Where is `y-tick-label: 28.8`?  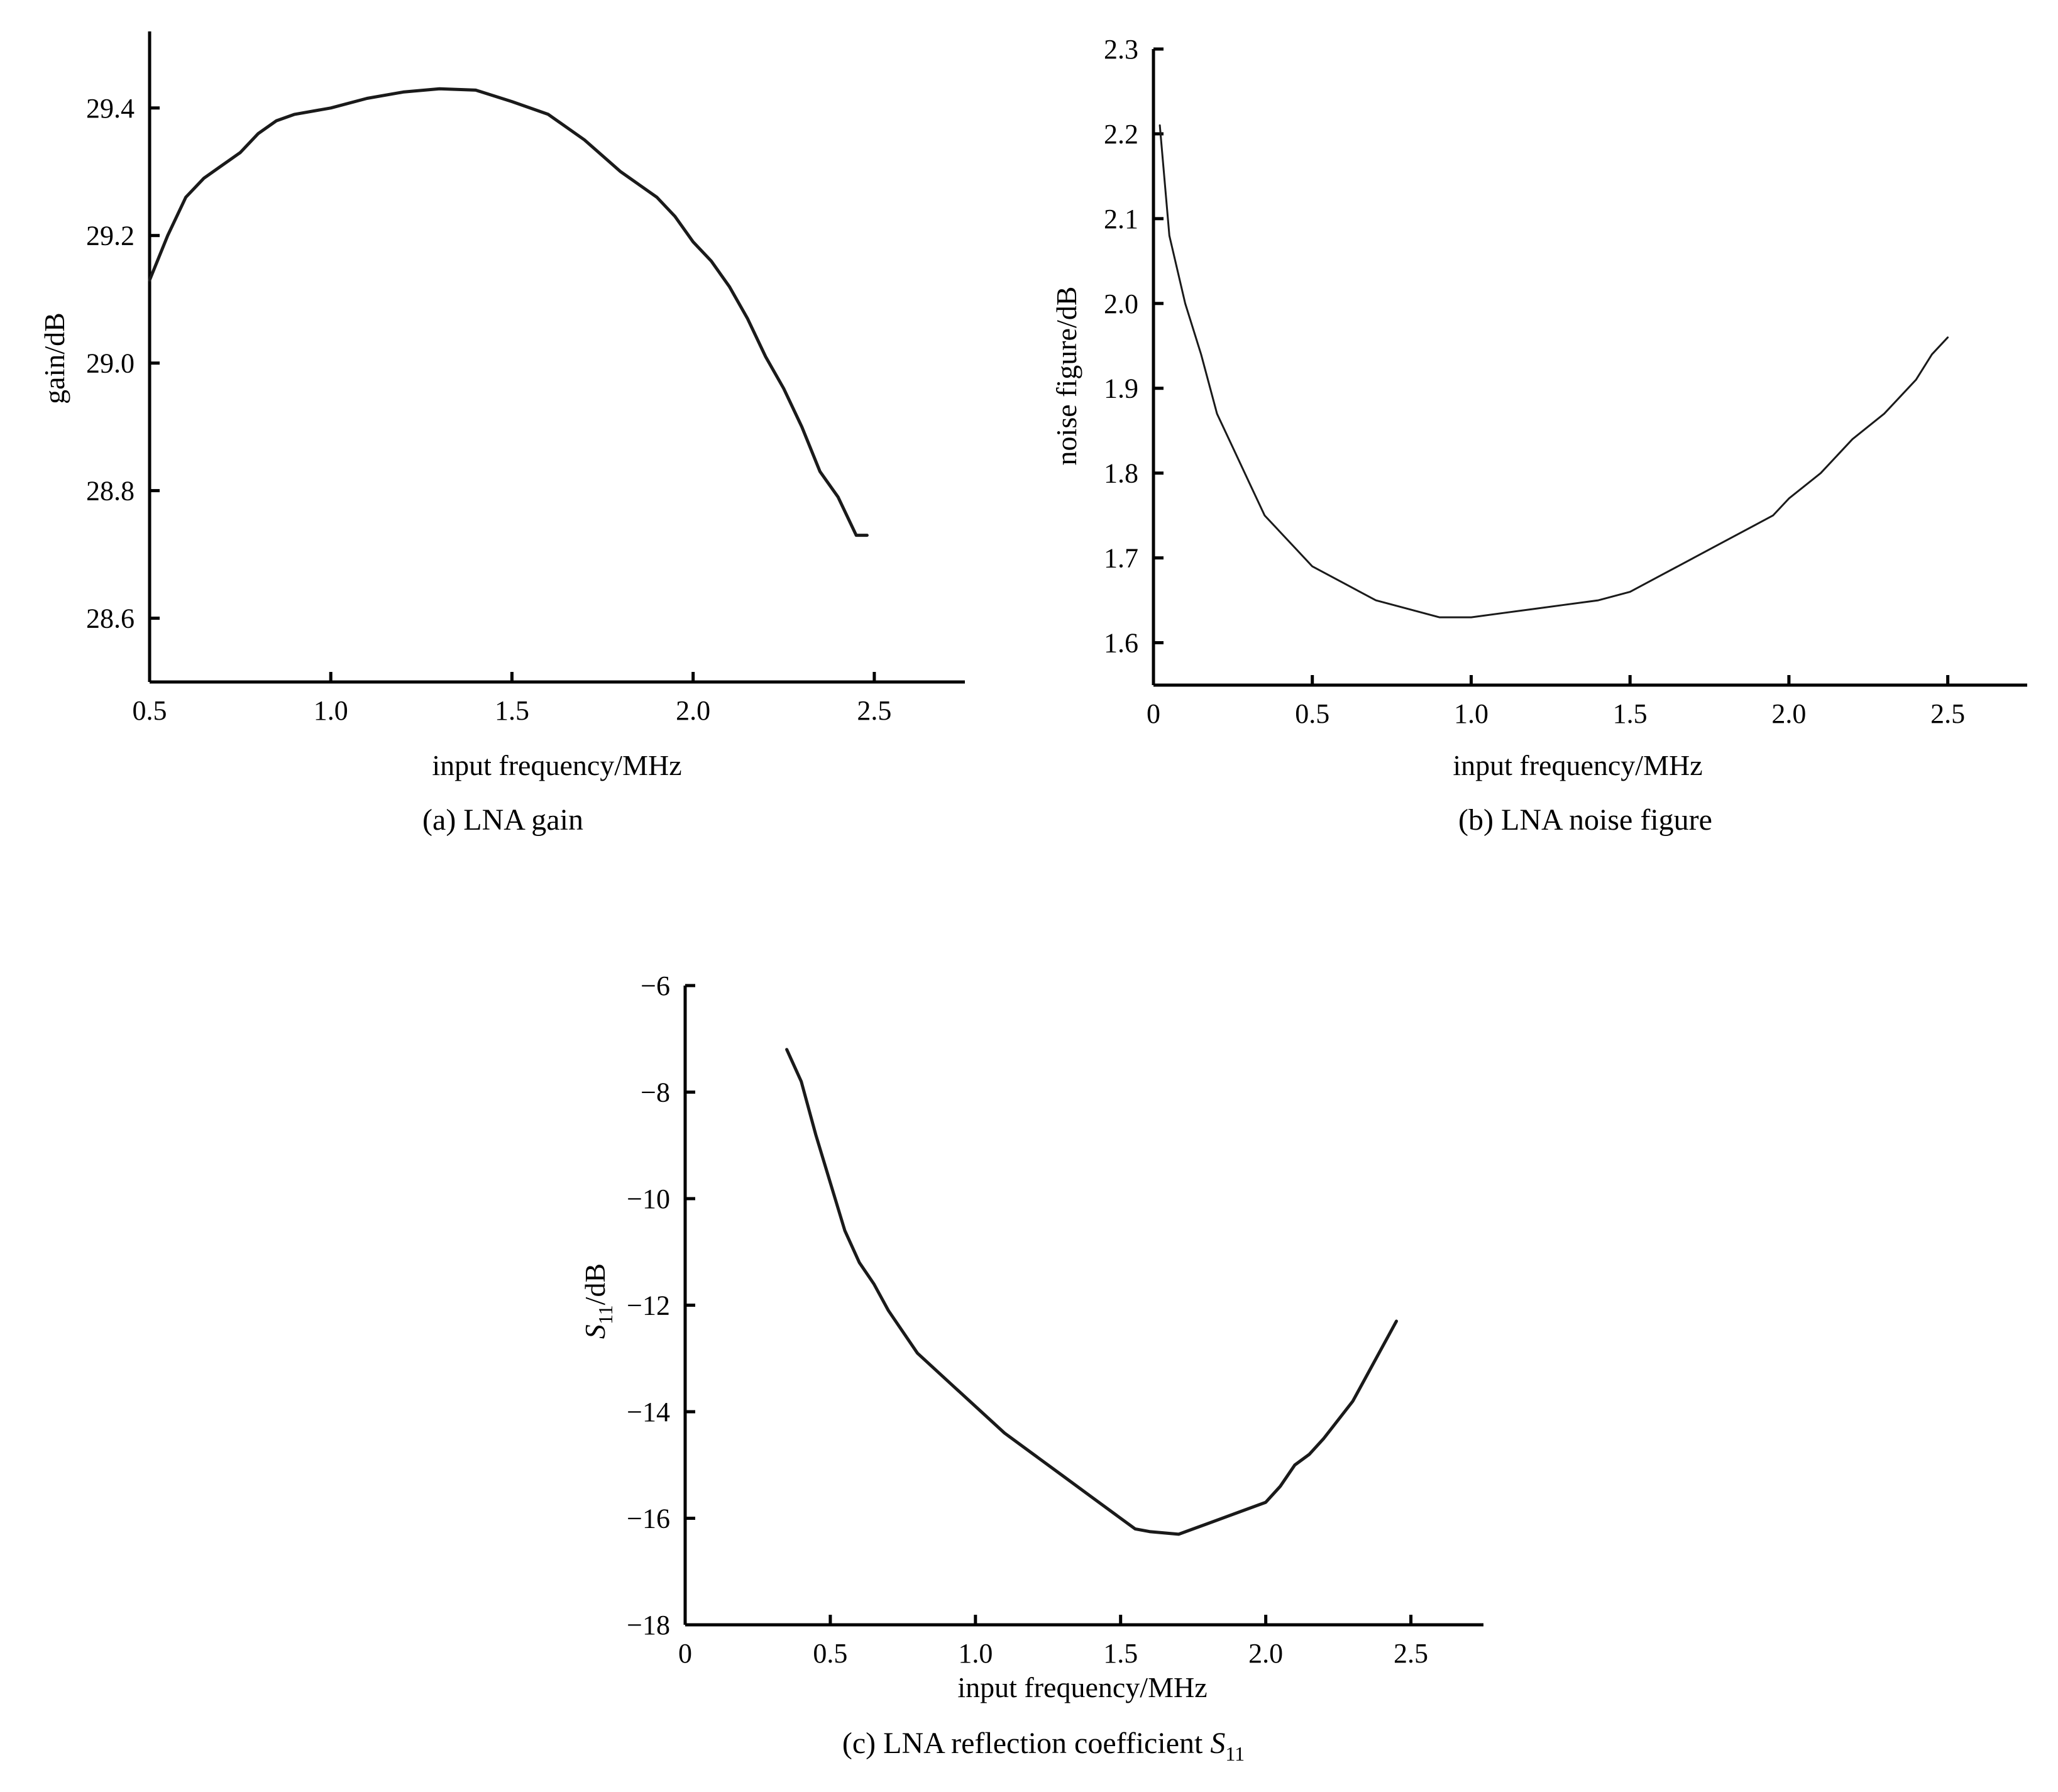 y-tick-label: 28.8 is located at coordinates (110, 492).